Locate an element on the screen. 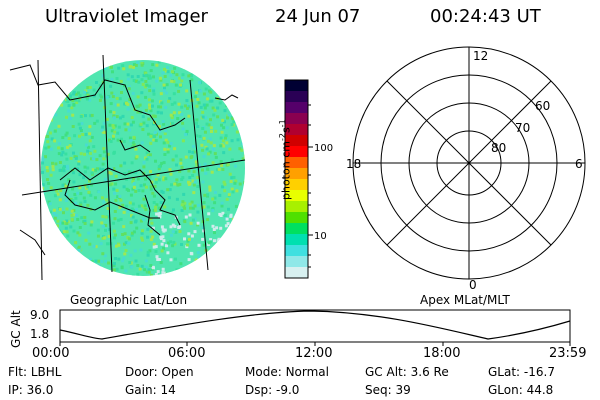 Image resolution: width=600 pixels, height=400 pixels. altitude-plot: GC Alt 9.0 1.8 is located at coordinates (290, 328).